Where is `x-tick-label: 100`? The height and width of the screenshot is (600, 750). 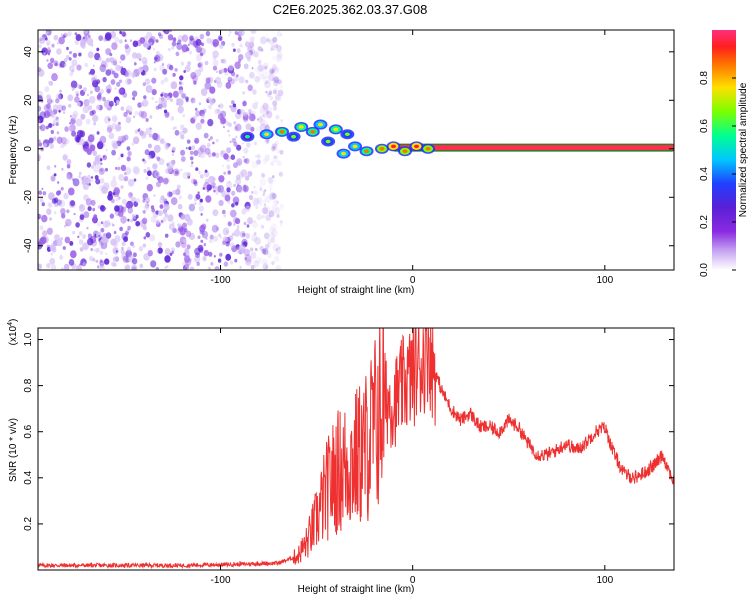
x-tick-label: 100 is located at coordinates (604, 280).